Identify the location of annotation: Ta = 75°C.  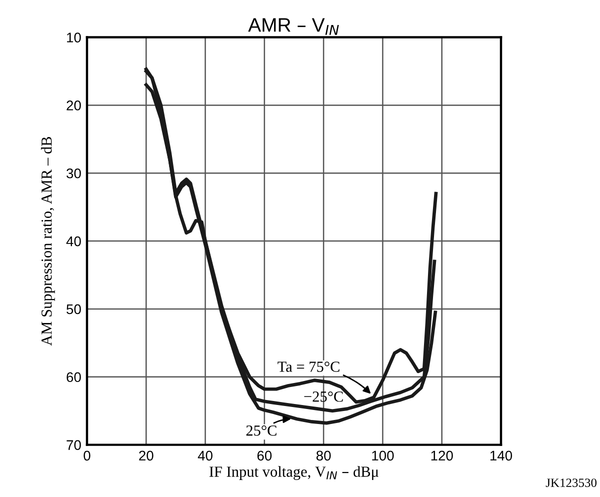
(309, 367).